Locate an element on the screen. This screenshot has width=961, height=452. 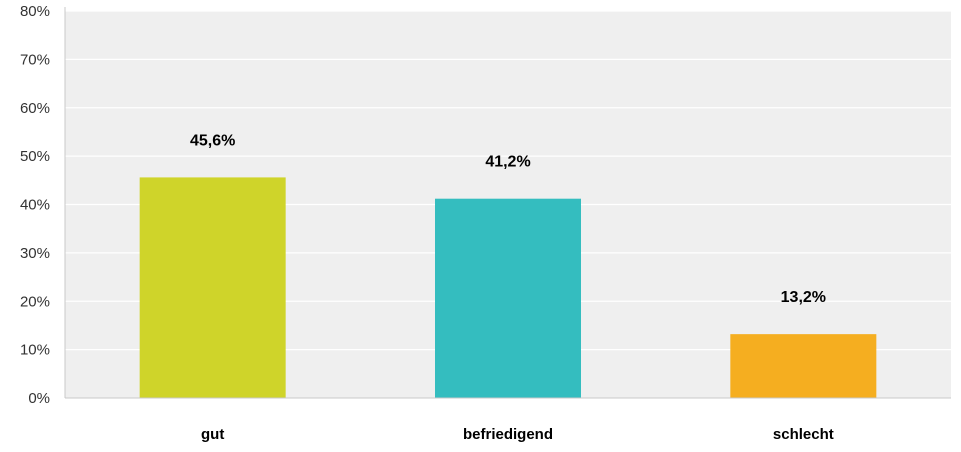
bar-befriedigend is located at coordinates (508, 298).